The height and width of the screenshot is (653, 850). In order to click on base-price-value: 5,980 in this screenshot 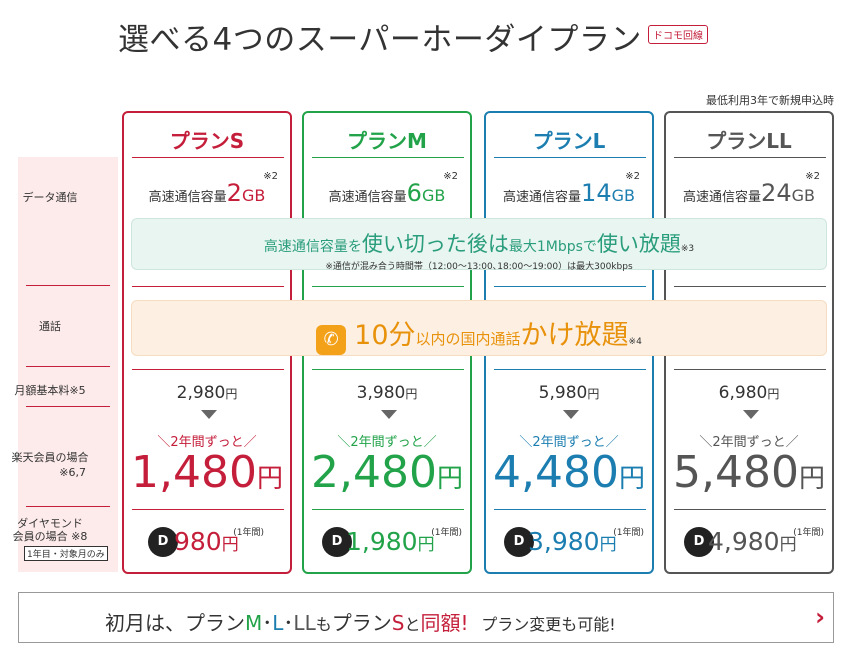, I will do `click(563, 393)`.